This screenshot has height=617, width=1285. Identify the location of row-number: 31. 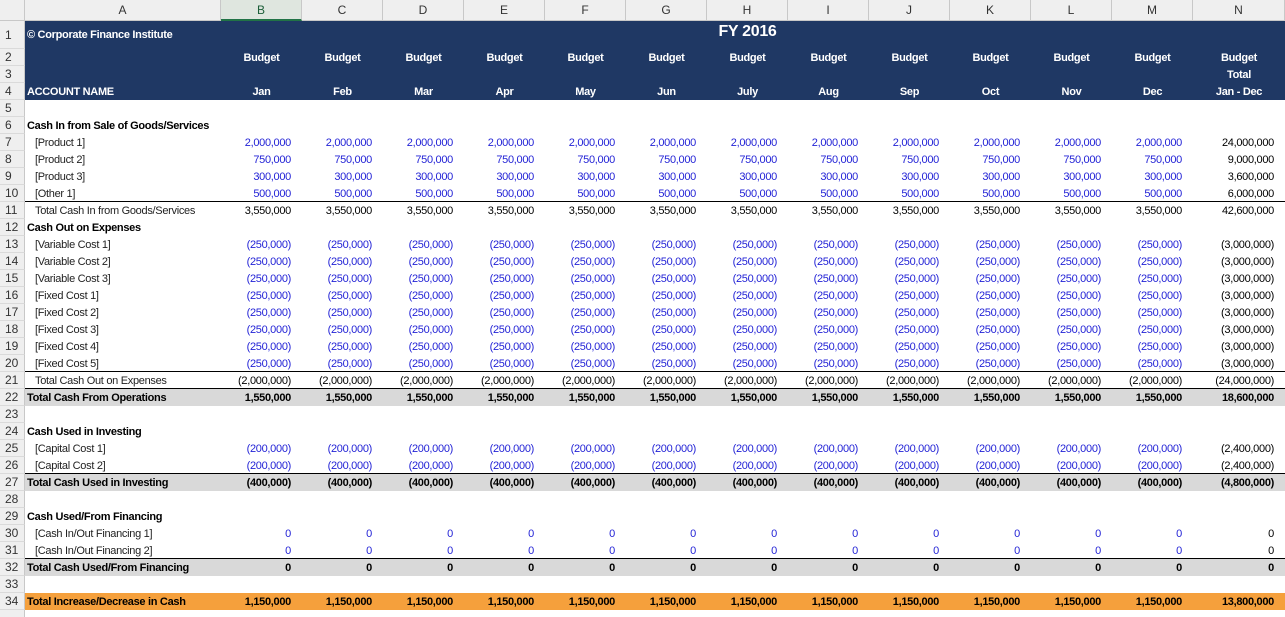
(12, 550).